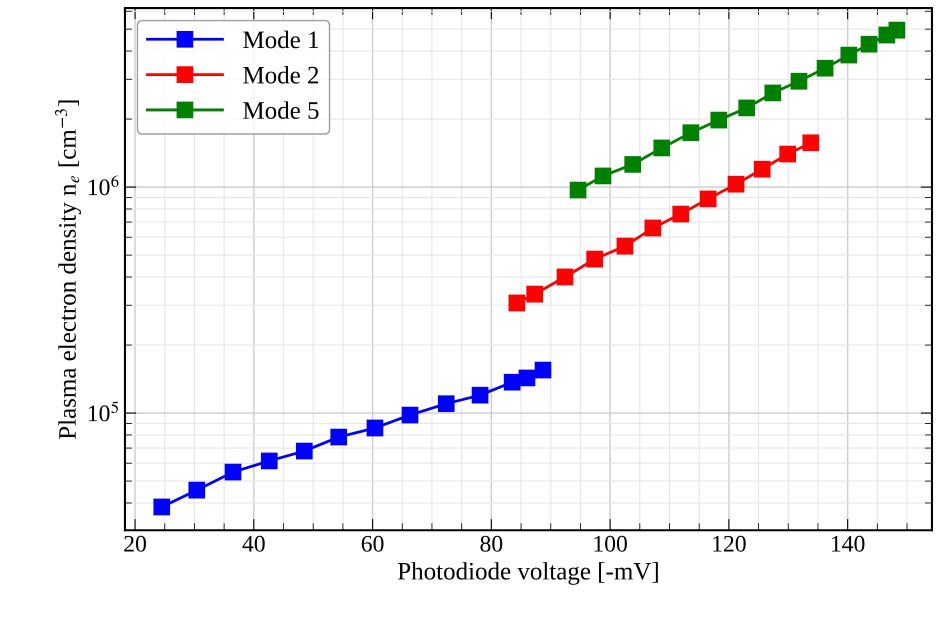 The height and width of the screenshot is (618, 936). What do you see at coordinates (373, 544) in the screenshot?
I see `x-tick-label: 60` at bounding box center [373, 544].